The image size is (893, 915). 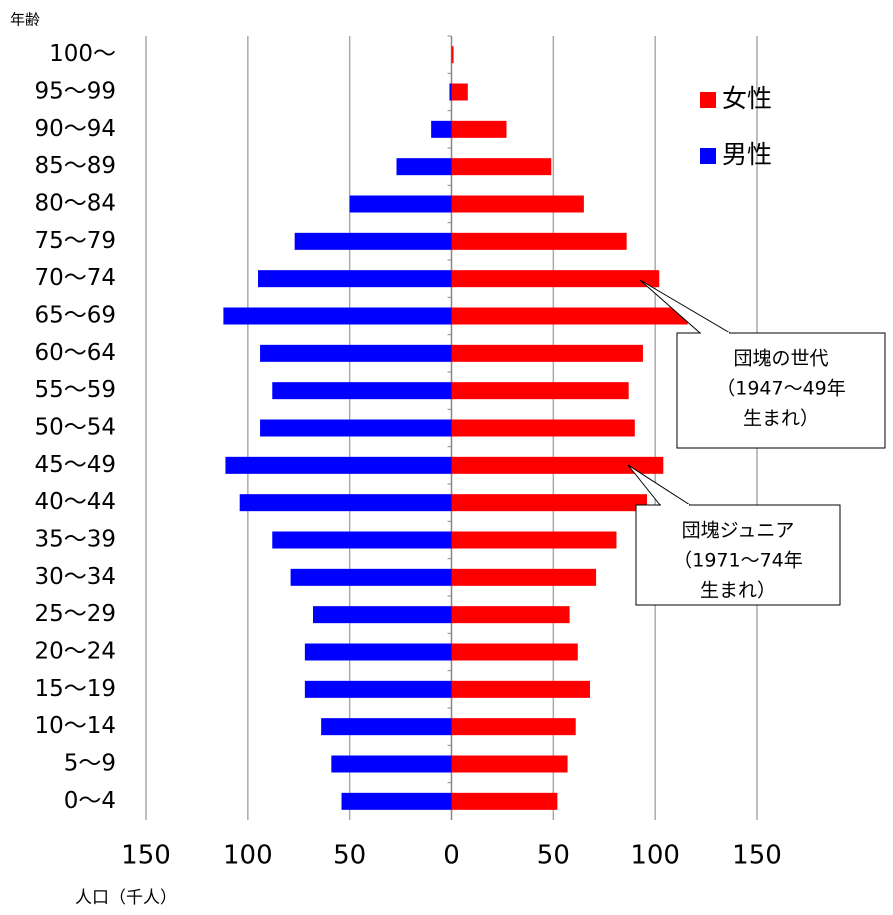 What do you see at coordinates (75, 241) in the screenshot?
I see `y-tick-label: 75～79` at bounding box center [75, 241].